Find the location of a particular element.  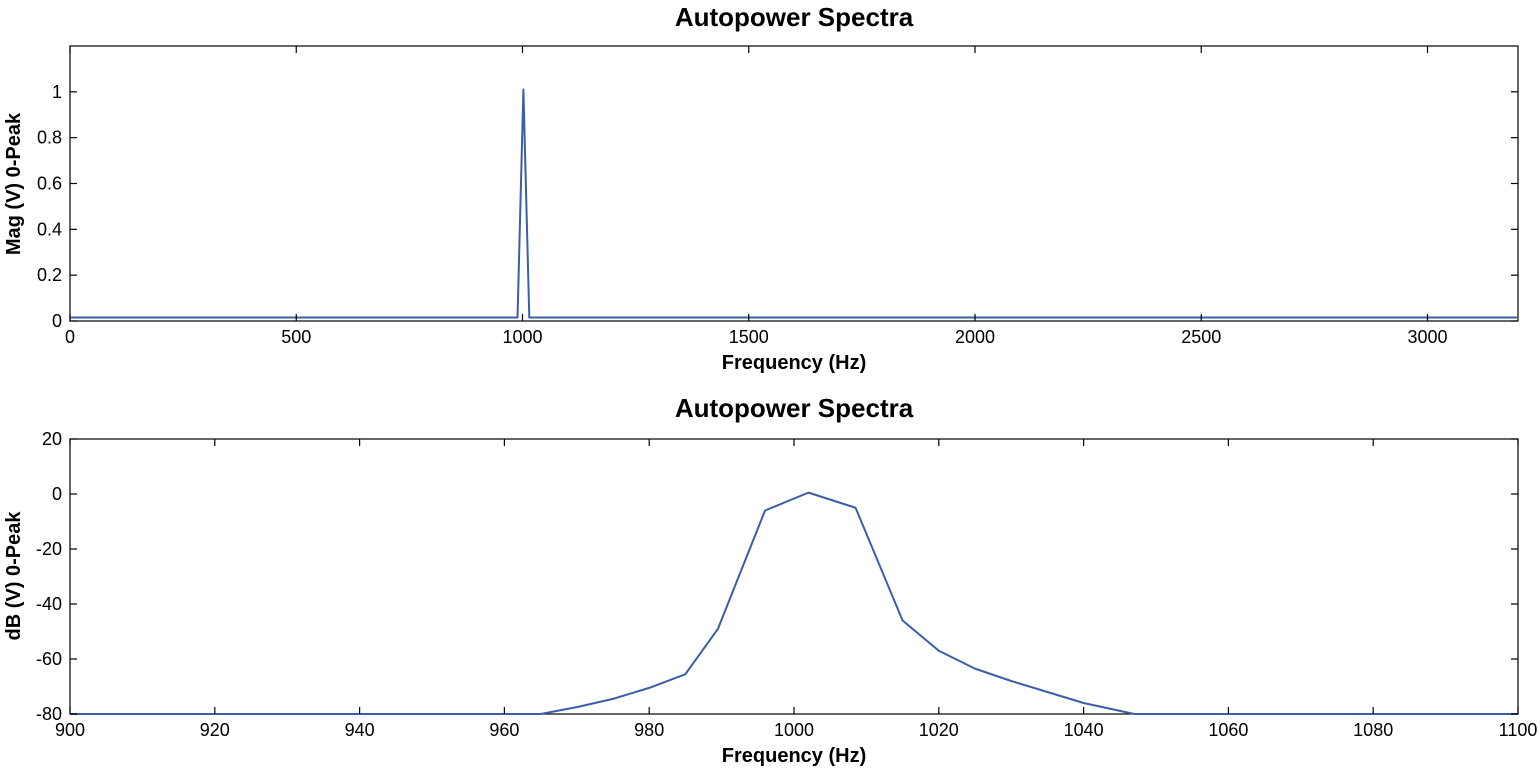

x-tick-label: 960 is located at coordinates (504, 730).